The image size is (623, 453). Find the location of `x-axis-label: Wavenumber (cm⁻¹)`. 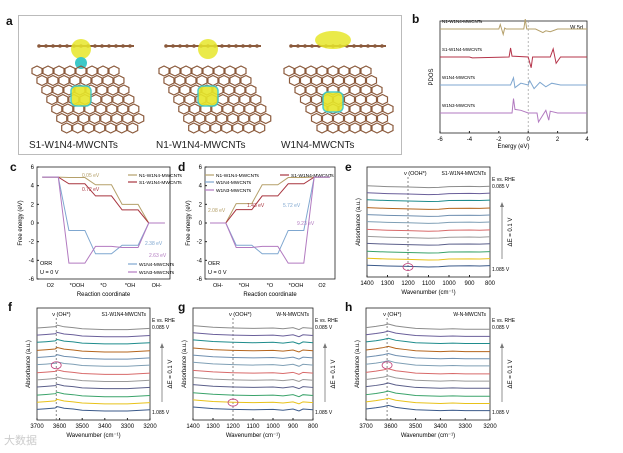

x-axis-label: Wavenumber (cm⁻¹) is located at coordinates (428, 293).